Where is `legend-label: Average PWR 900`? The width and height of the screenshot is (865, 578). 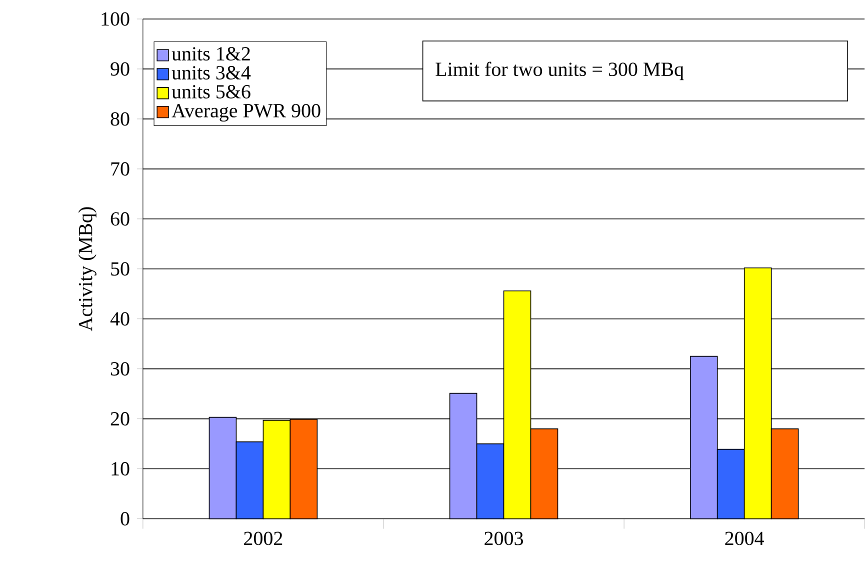 legend-label: Average PWR 900 is located at coordinates (246, 113).